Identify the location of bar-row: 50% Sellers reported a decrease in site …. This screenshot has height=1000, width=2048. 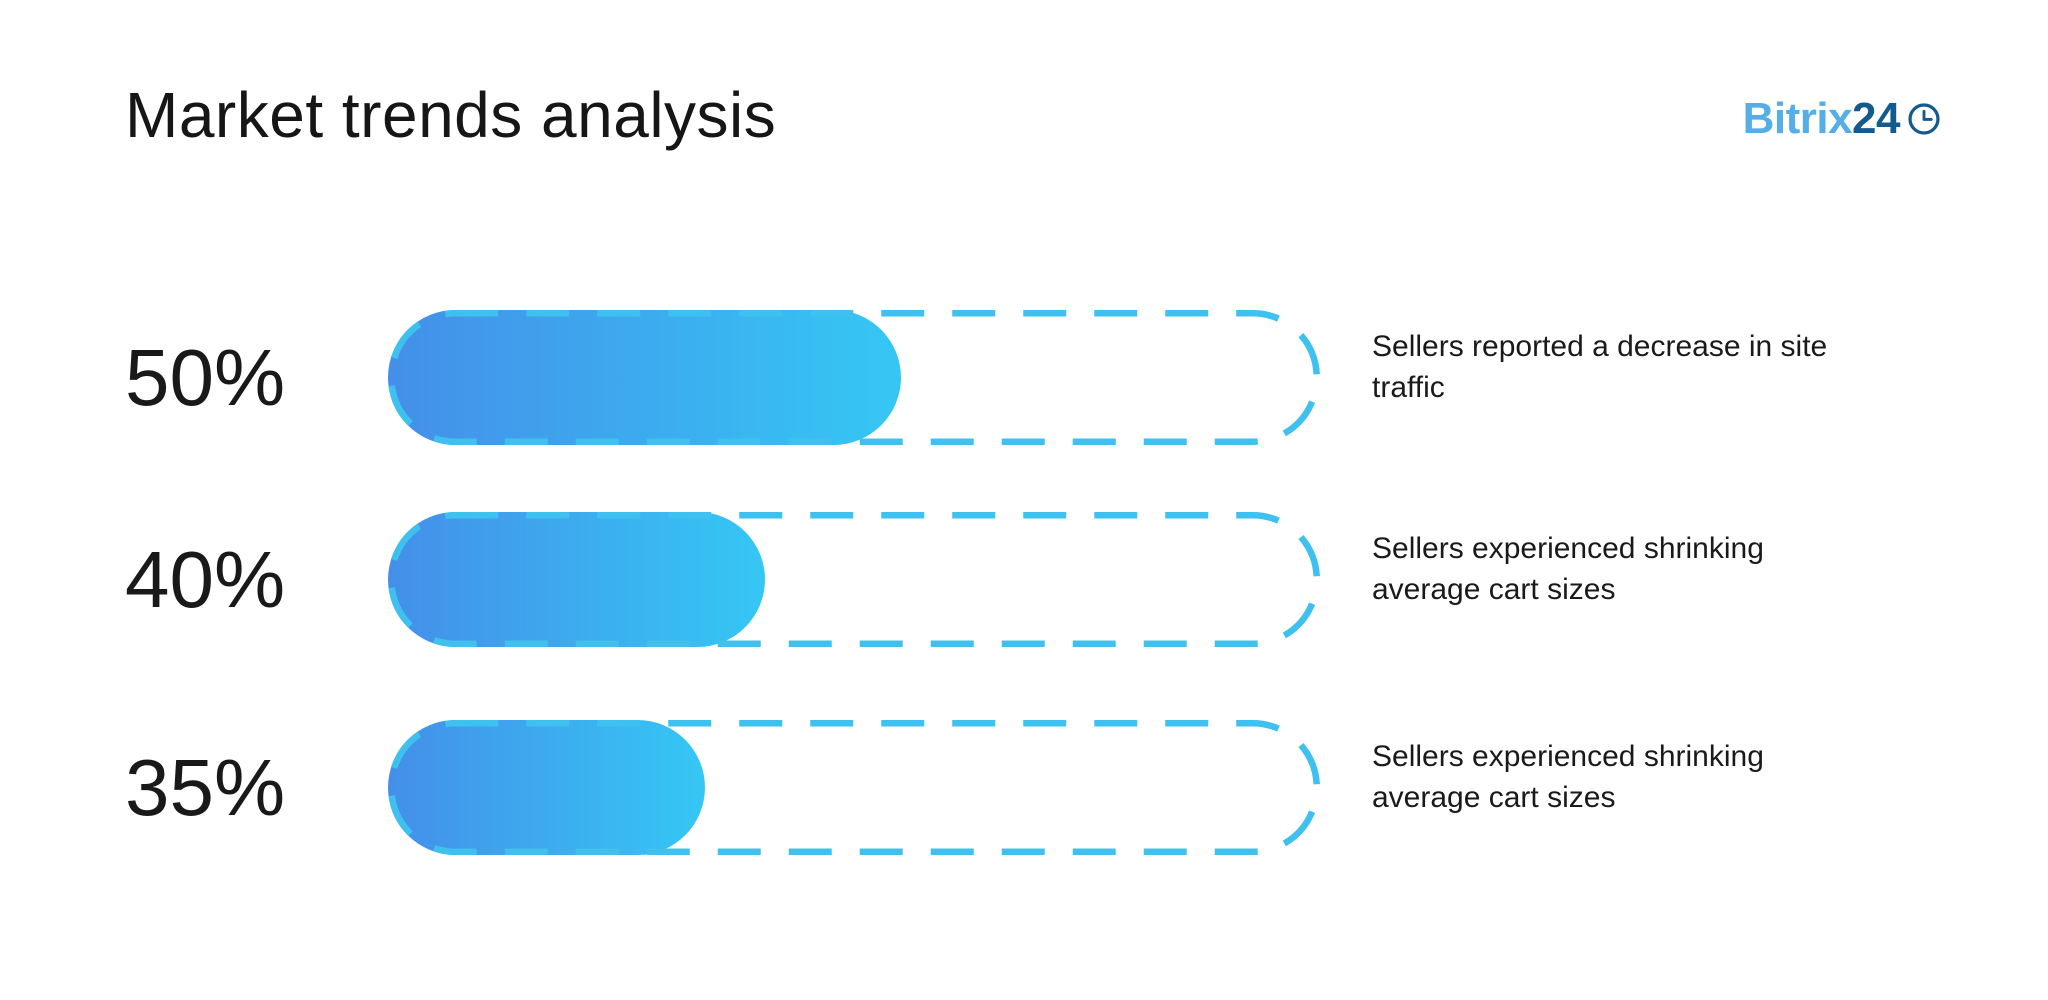
(1040, 377).